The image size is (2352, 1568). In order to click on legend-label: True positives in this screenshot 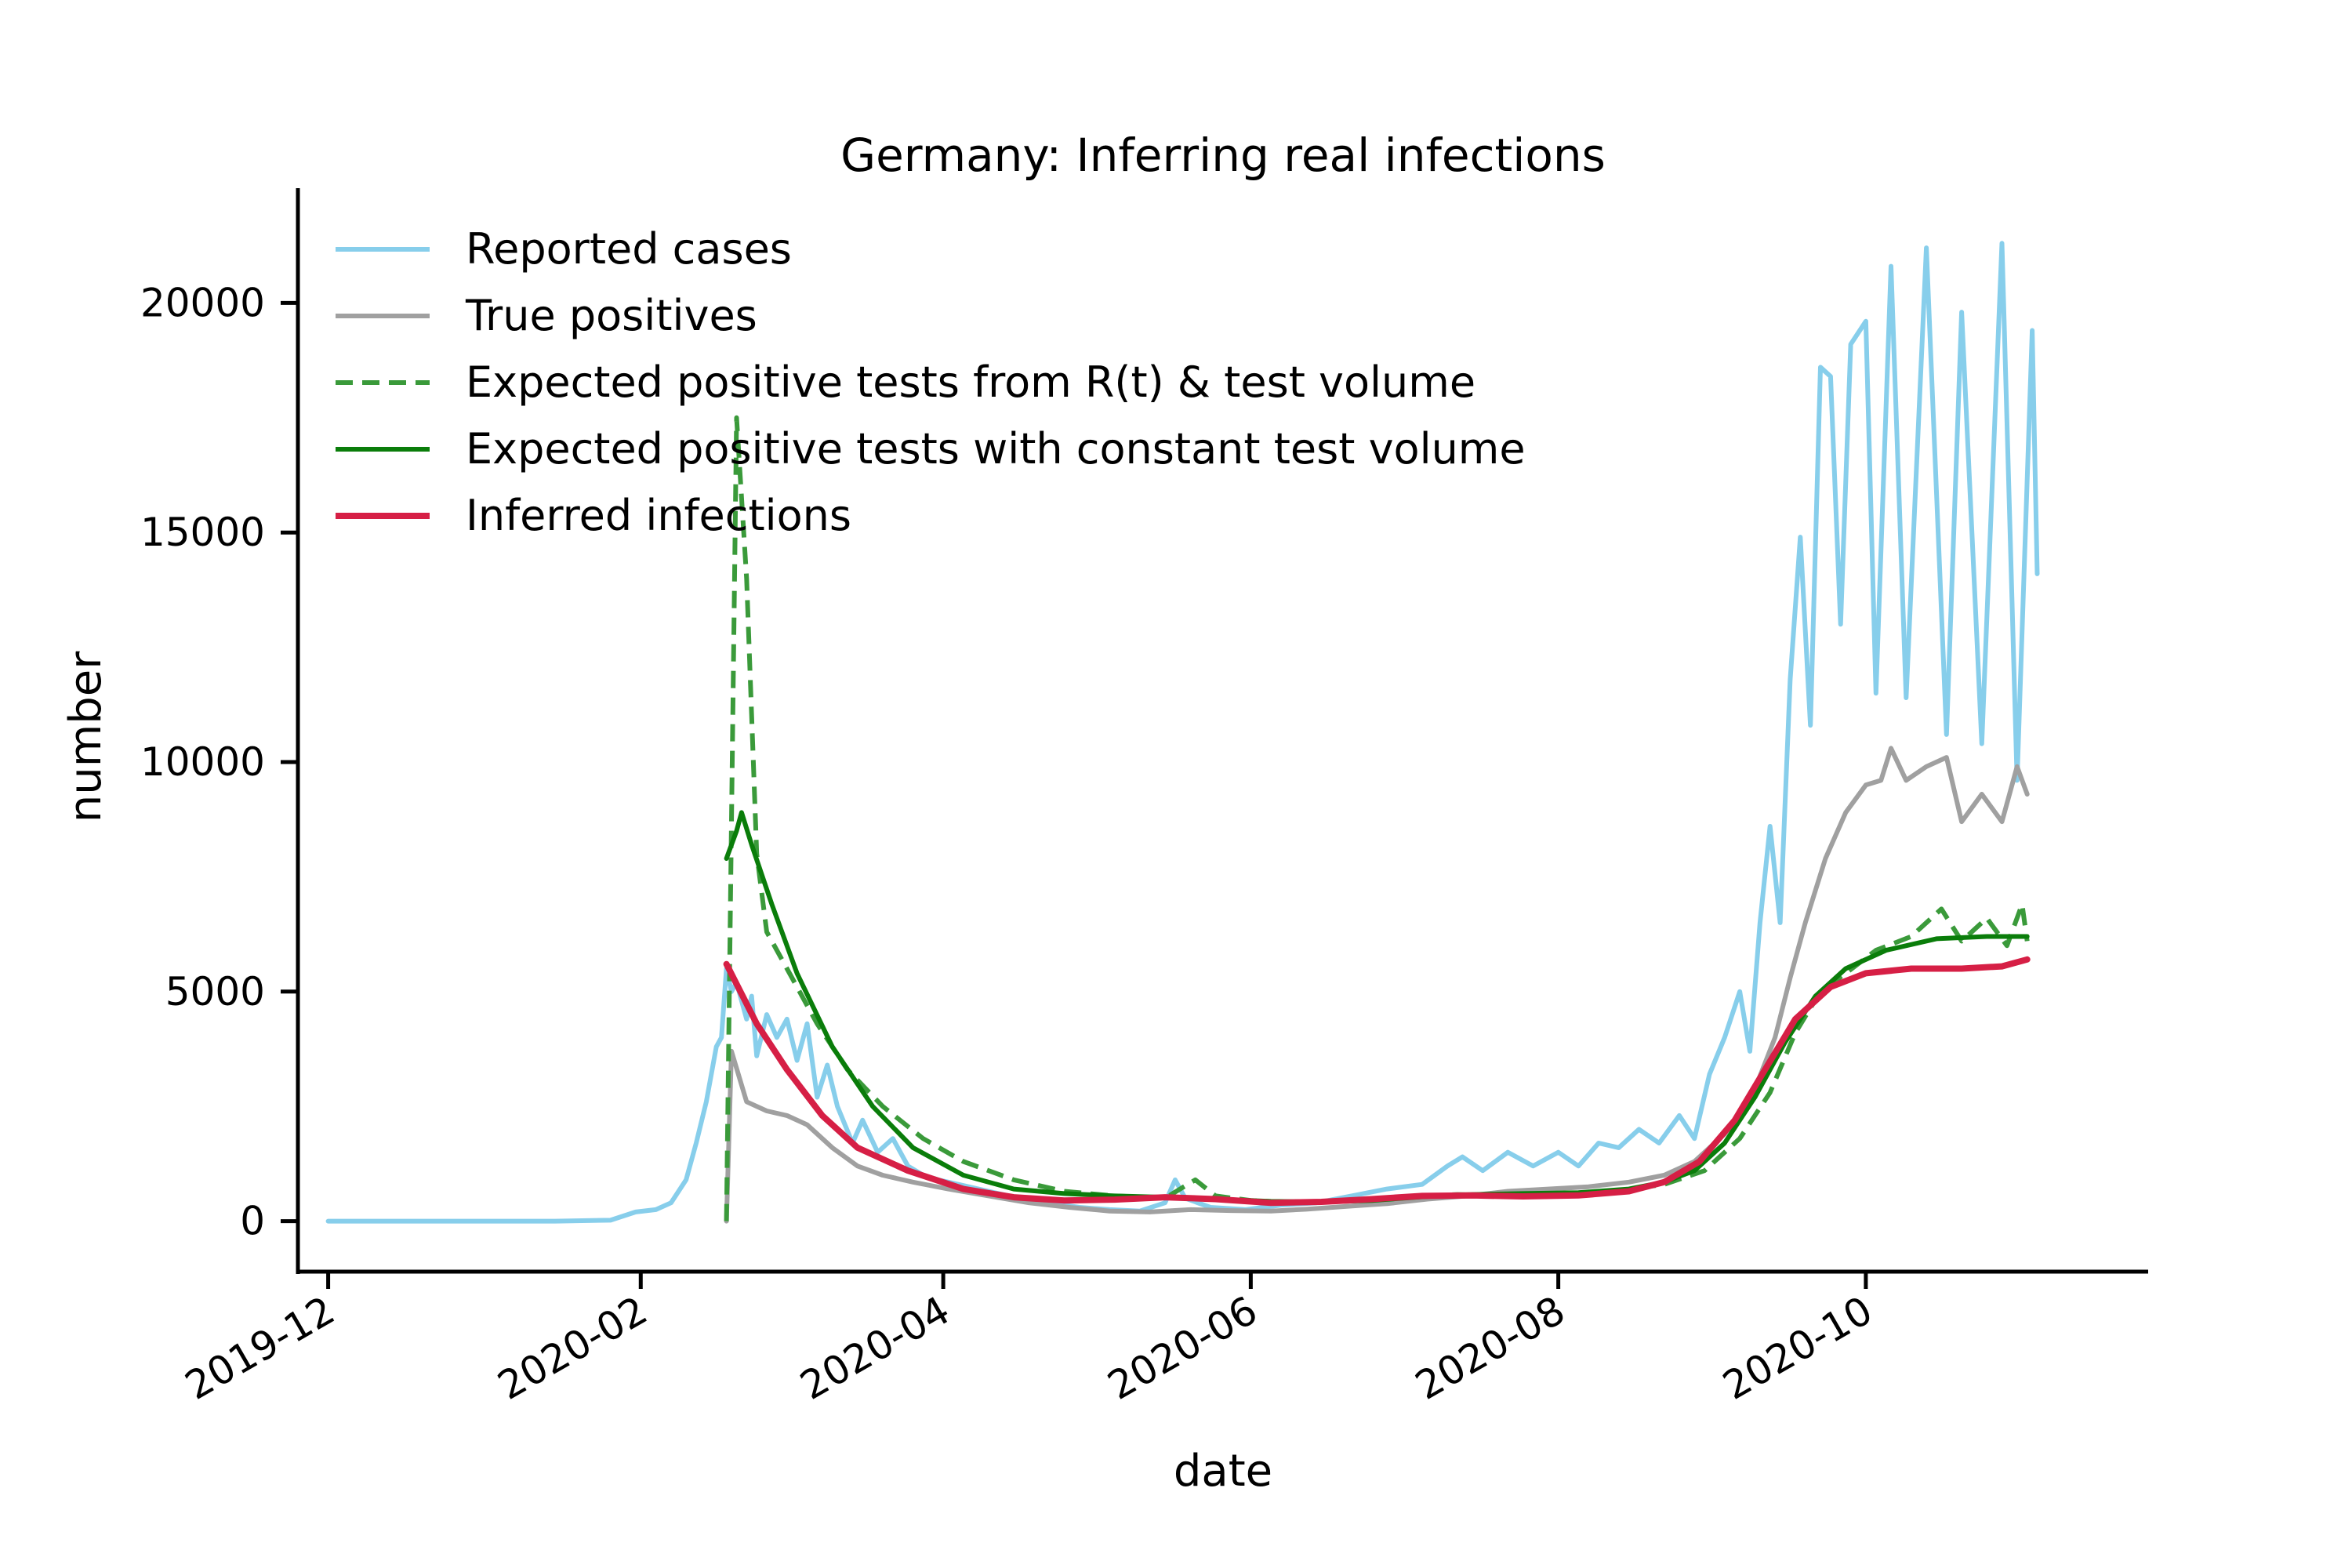, I will do `click(611, 315)`.